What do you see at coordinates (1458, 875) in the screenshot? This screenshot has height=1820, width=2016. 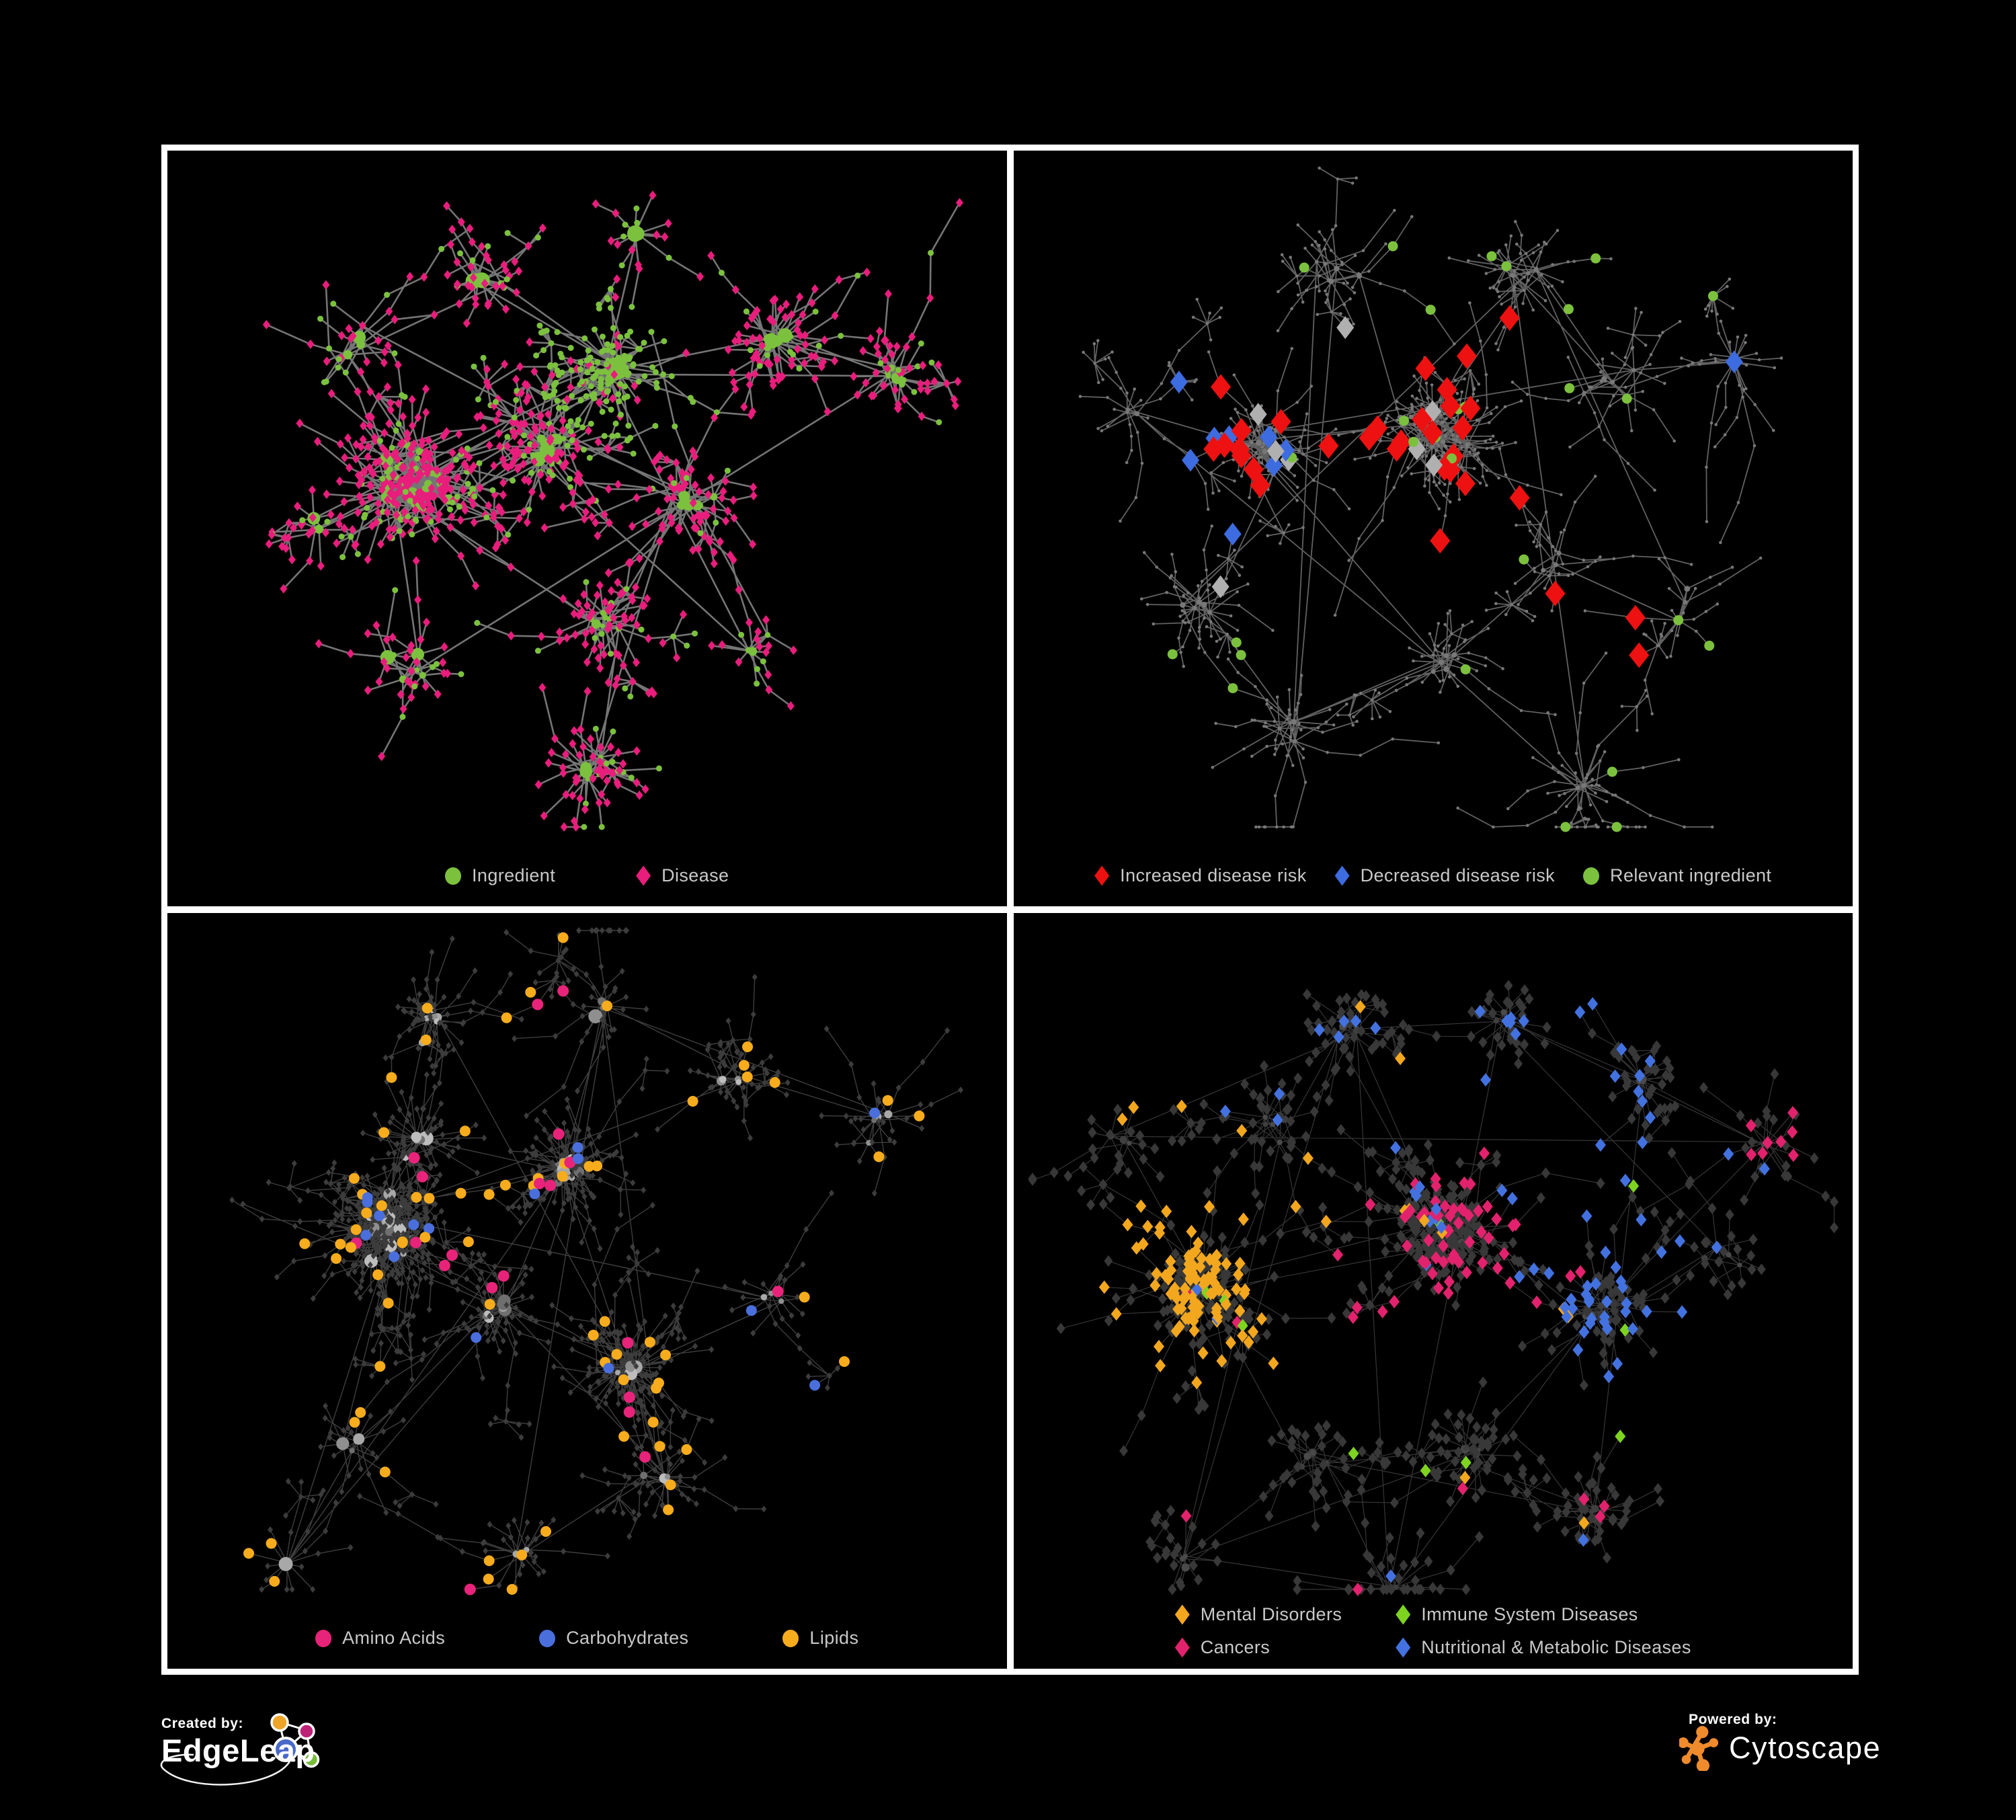 I see `legend-label: Decreased disease risk` at bounding box center [1458, 875].